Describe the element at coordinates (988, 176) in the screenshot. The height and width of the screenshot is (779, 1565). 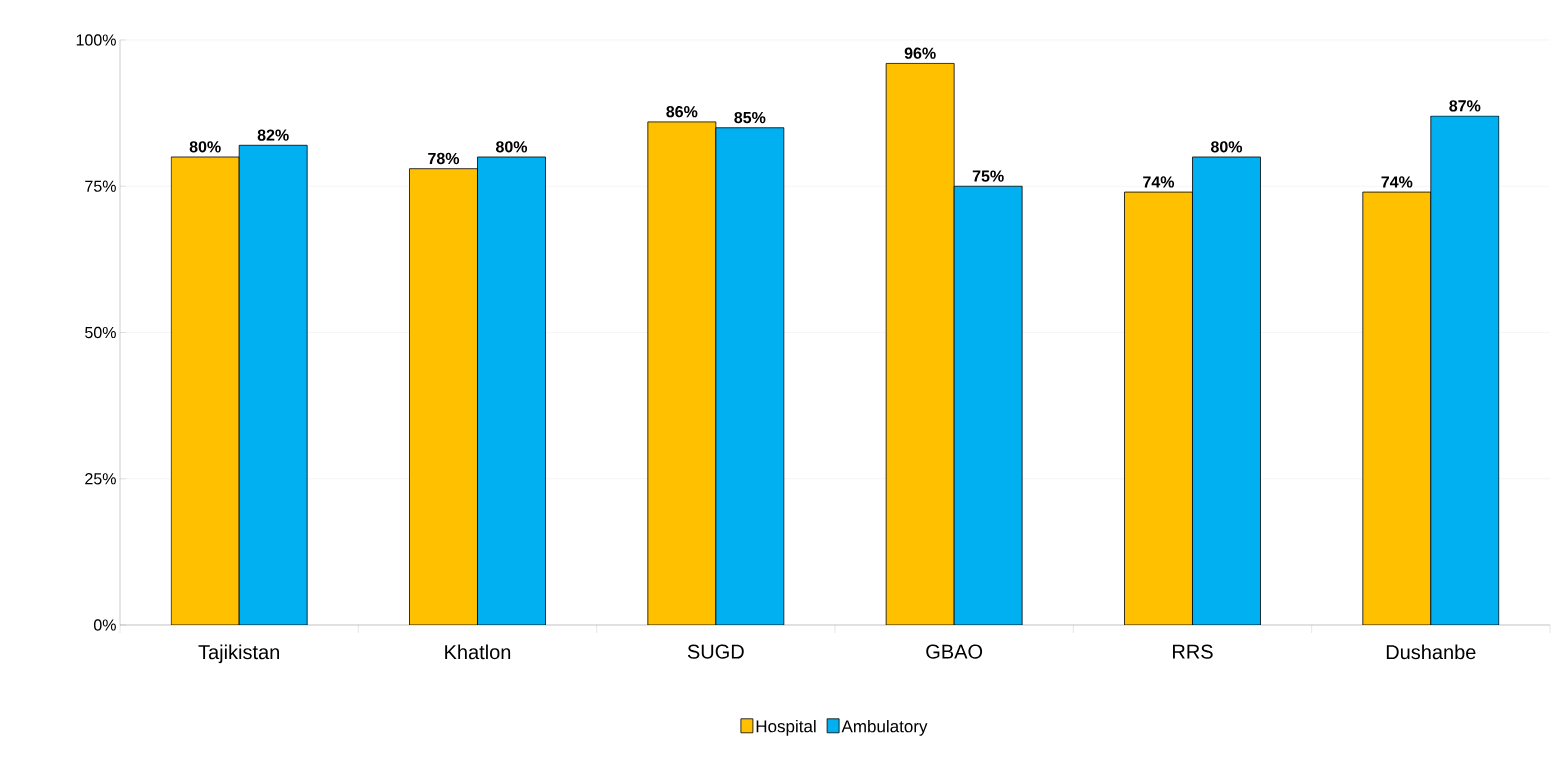
I see `data-label: 75%` at that location.